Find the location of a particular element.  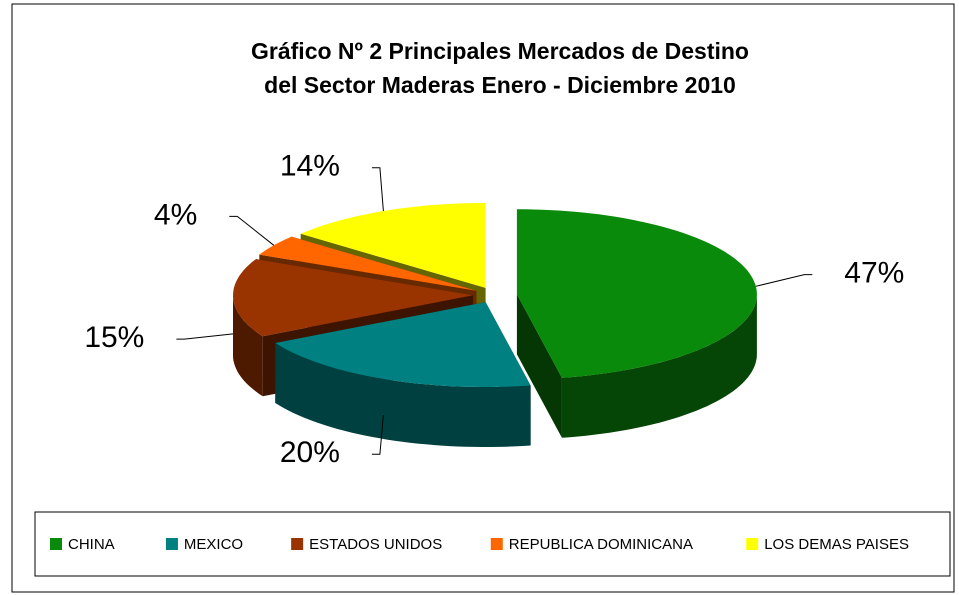

data-label: 4% is located at coordinates (175, 214).